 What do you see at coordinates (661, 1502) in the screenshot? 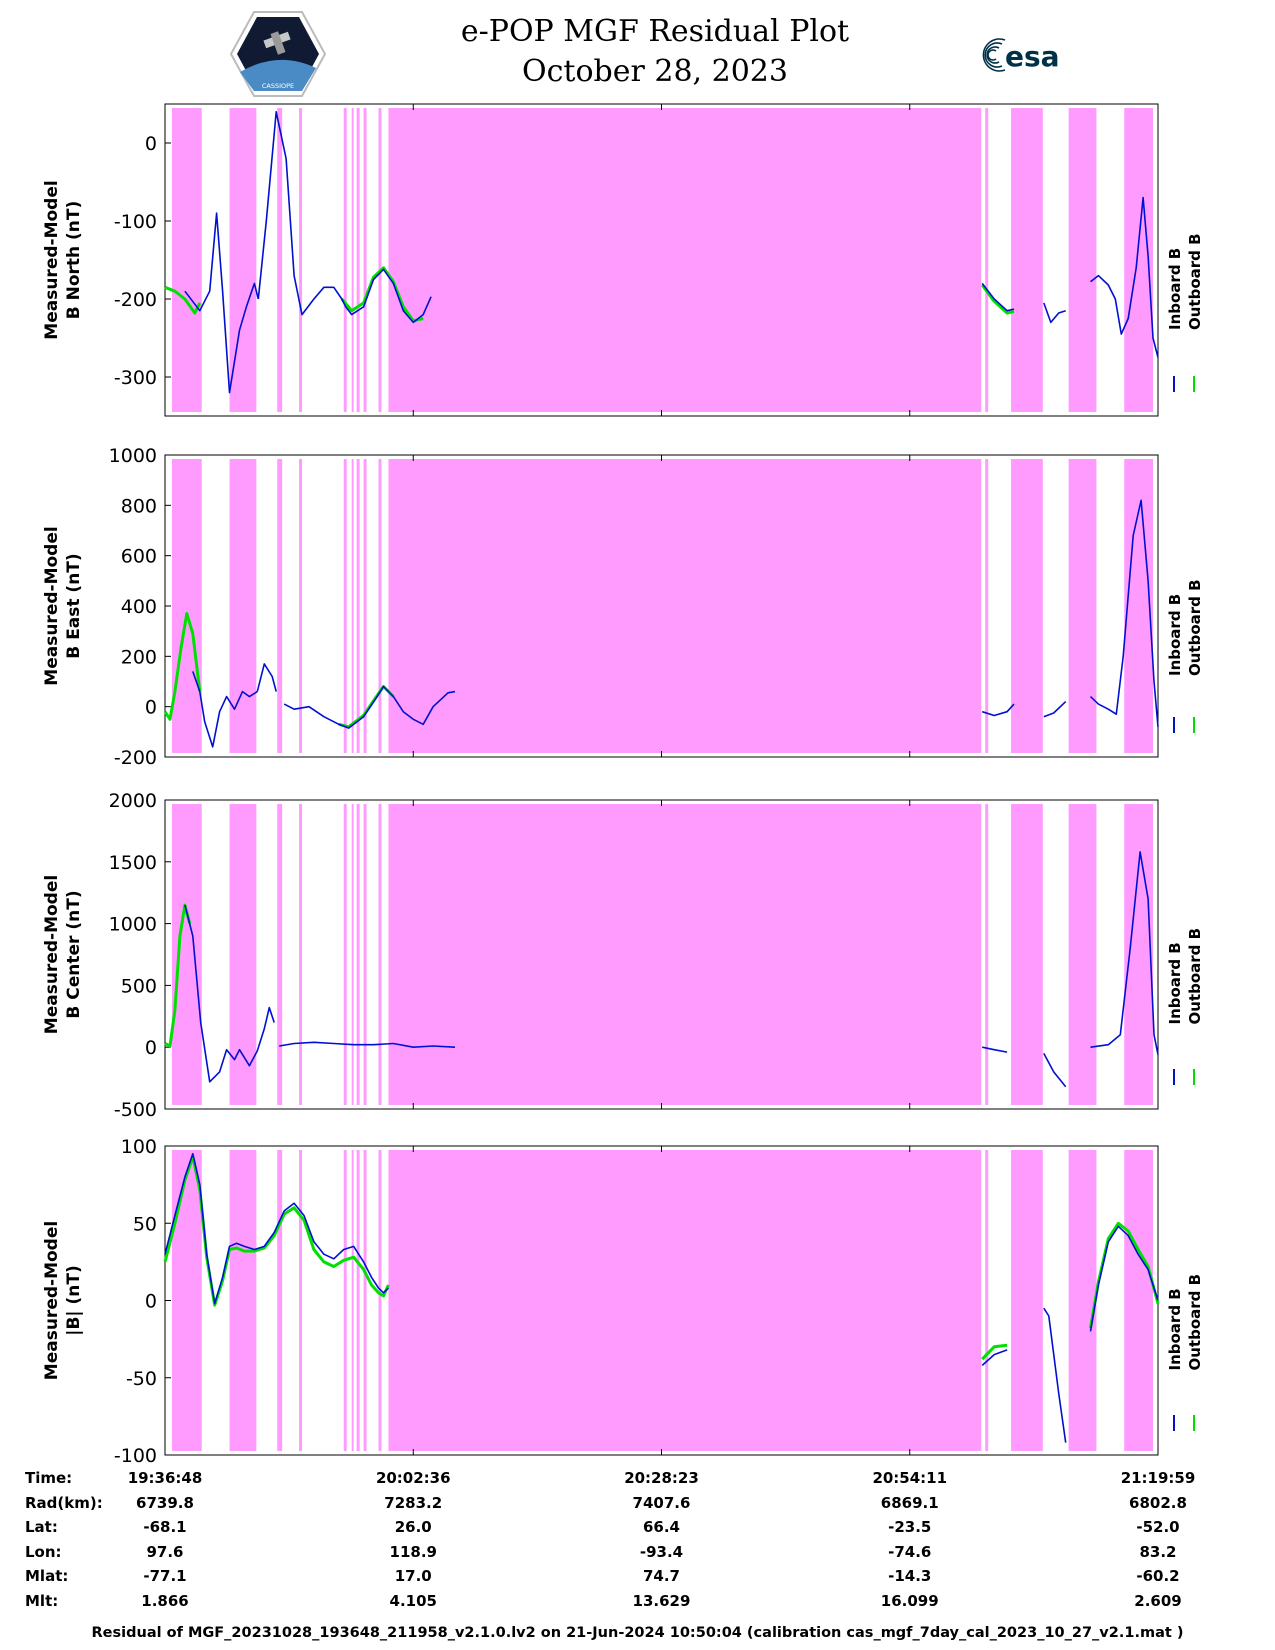
I see `table-cell: 7407.6` at bounding box center [661, 1502].